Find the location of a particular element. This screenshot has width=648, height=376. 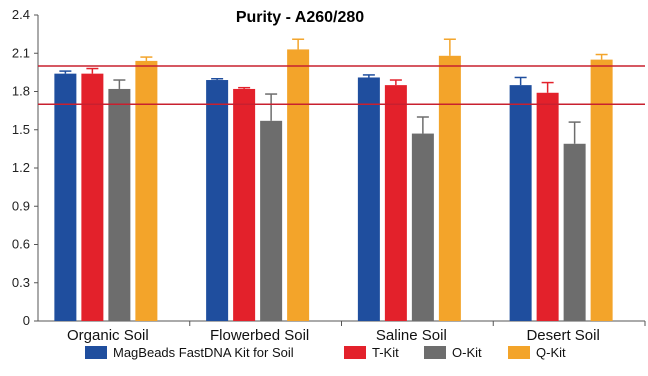

y-tick-label: 0 is located at coordinates (26, 320).